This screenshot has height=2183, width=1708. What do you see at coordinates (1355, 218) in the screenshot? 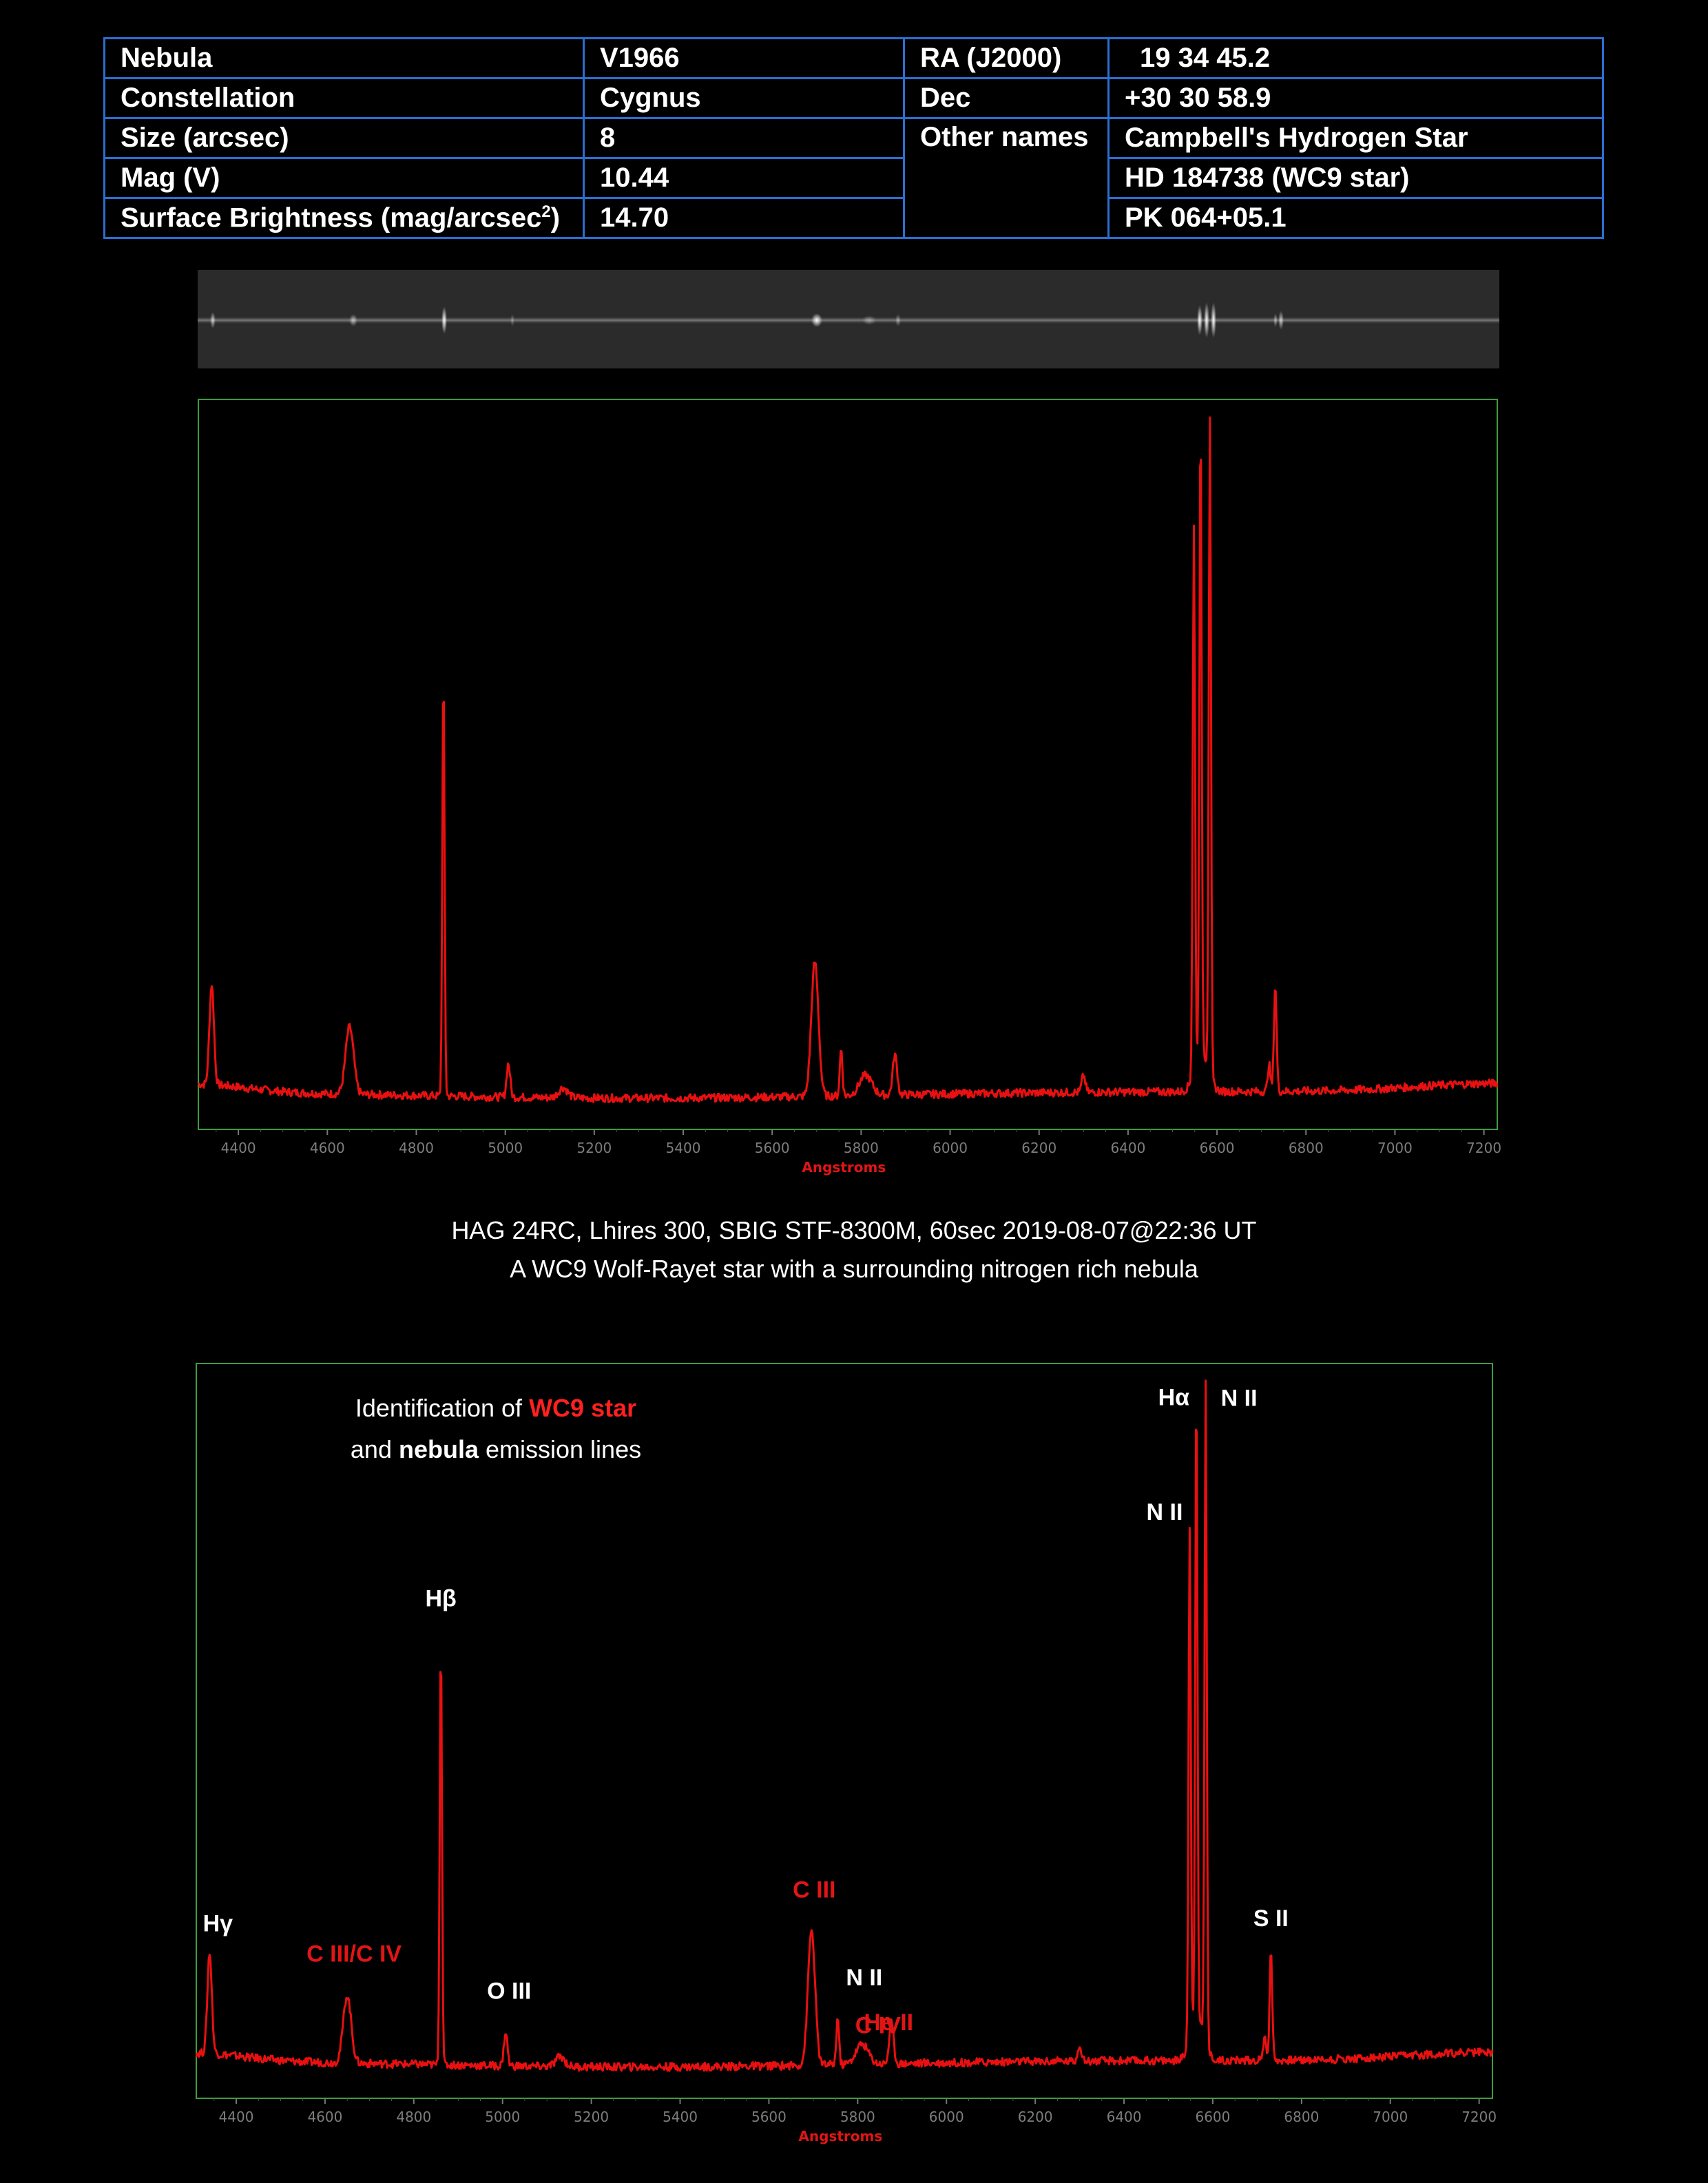
I see `table-cell: PK 064+05.1` at bounding box center [1355, 218].